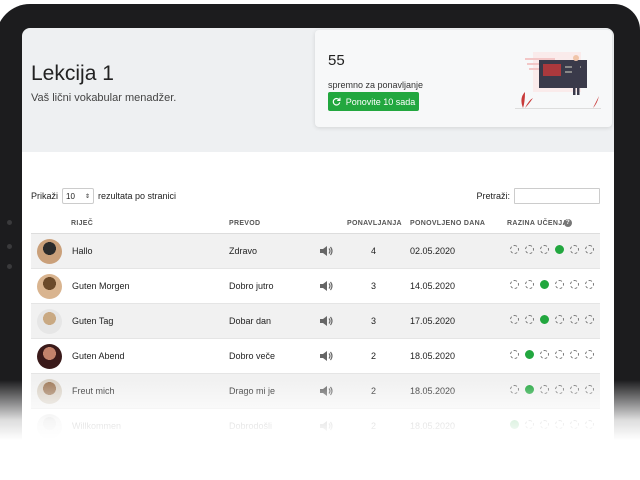 This screenshot has width=640, height=480. Describe the element at coordinates (557, 196) in the screenshot. I see `search-input` at that location.